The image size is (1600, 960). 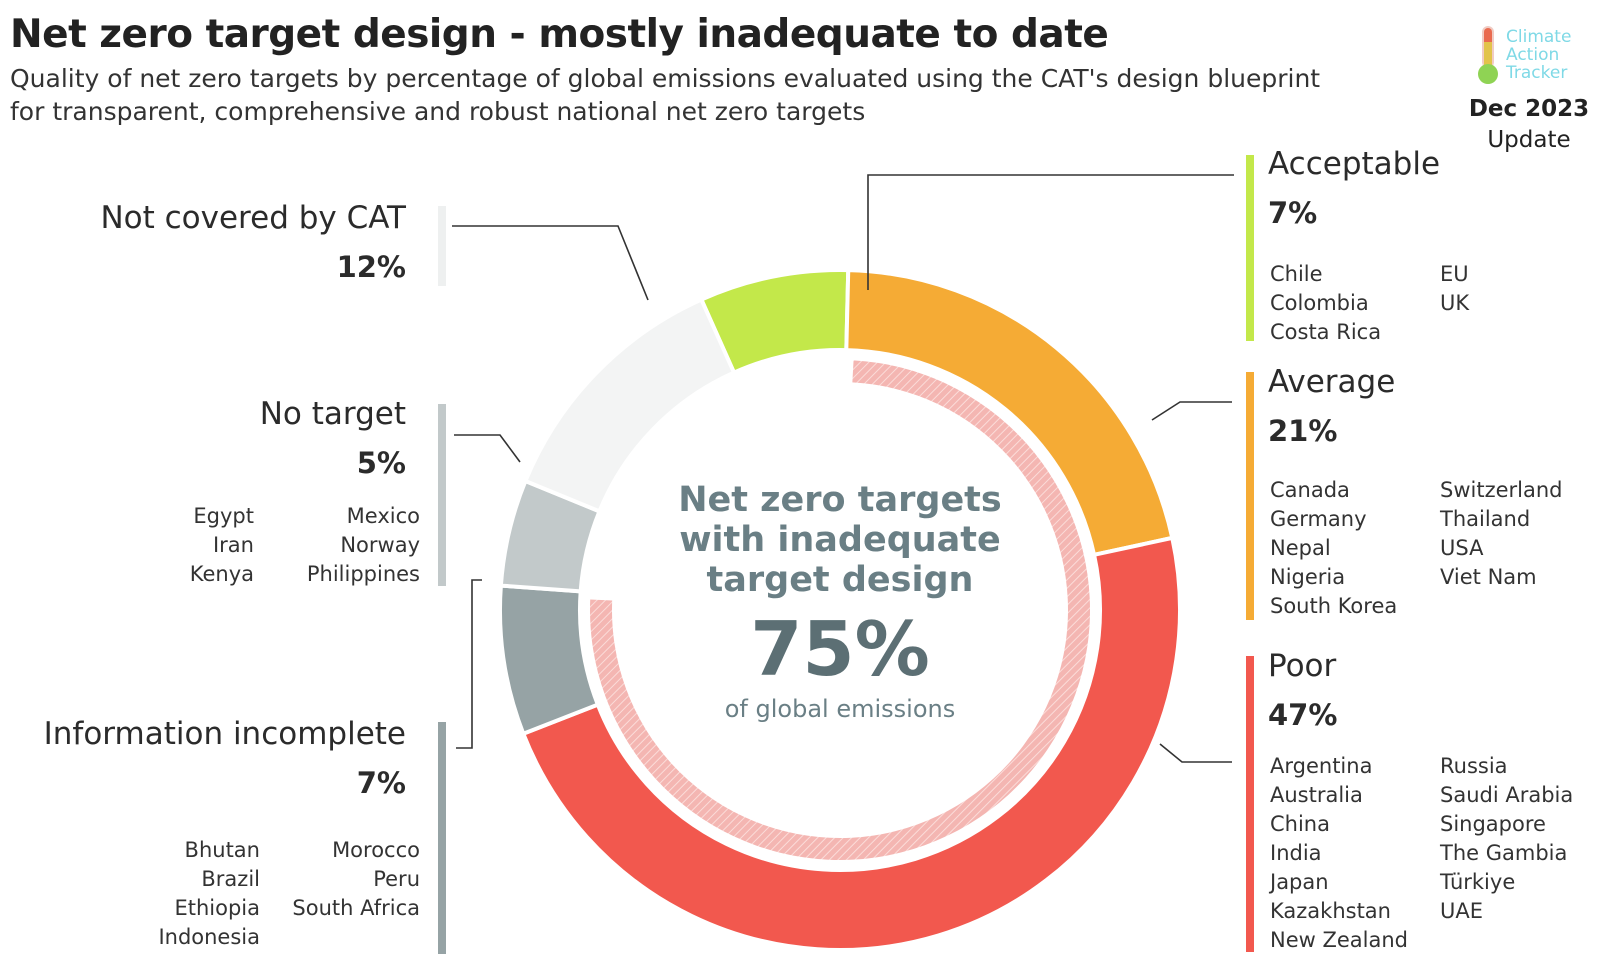 I want to click on country-item: Kenya, so click(x=221, y=574).